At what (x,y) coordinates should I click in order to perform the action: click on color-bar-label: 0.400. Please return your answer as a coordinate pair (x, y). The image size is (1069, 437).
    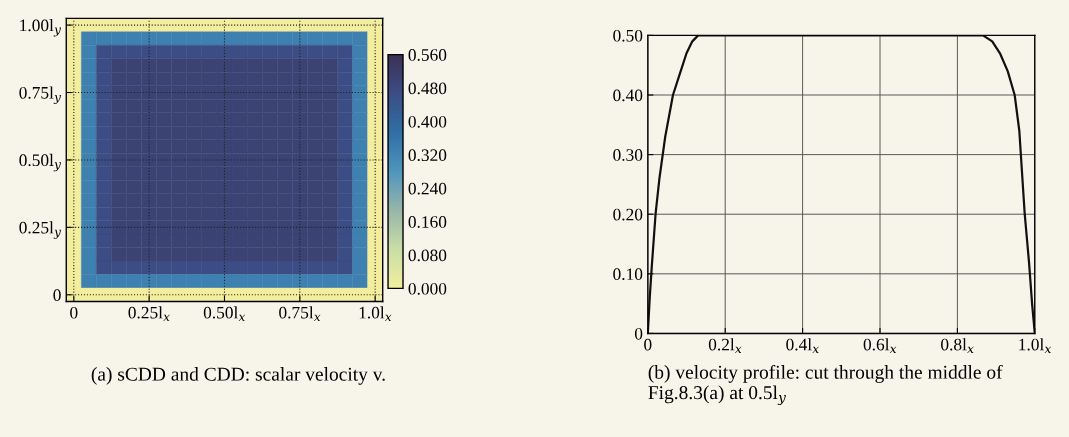
    Looking at the image, I should click on (427, 121).